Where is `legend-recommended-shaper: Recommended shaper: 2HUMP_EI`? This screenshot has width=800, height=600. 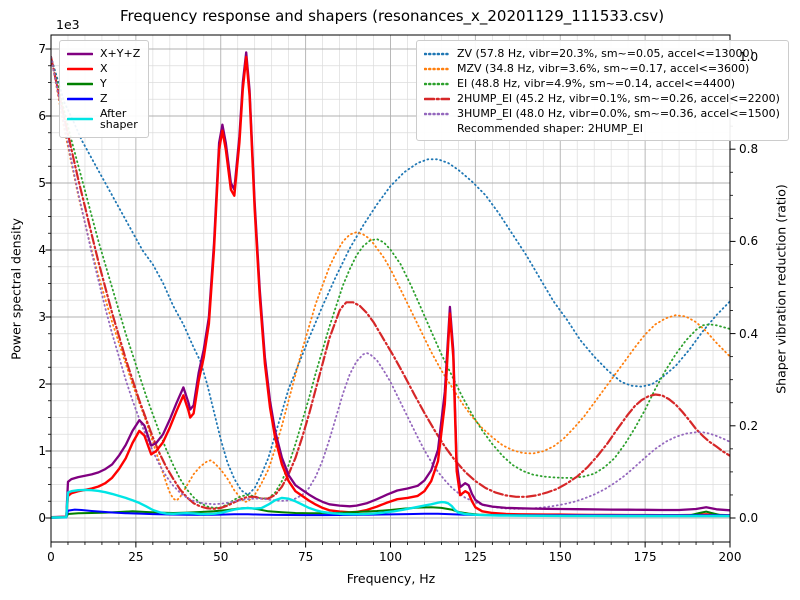 legend-recommended-shaper: Recommended shaper: 2HUMP_EI is located at coordinates (602, 128).